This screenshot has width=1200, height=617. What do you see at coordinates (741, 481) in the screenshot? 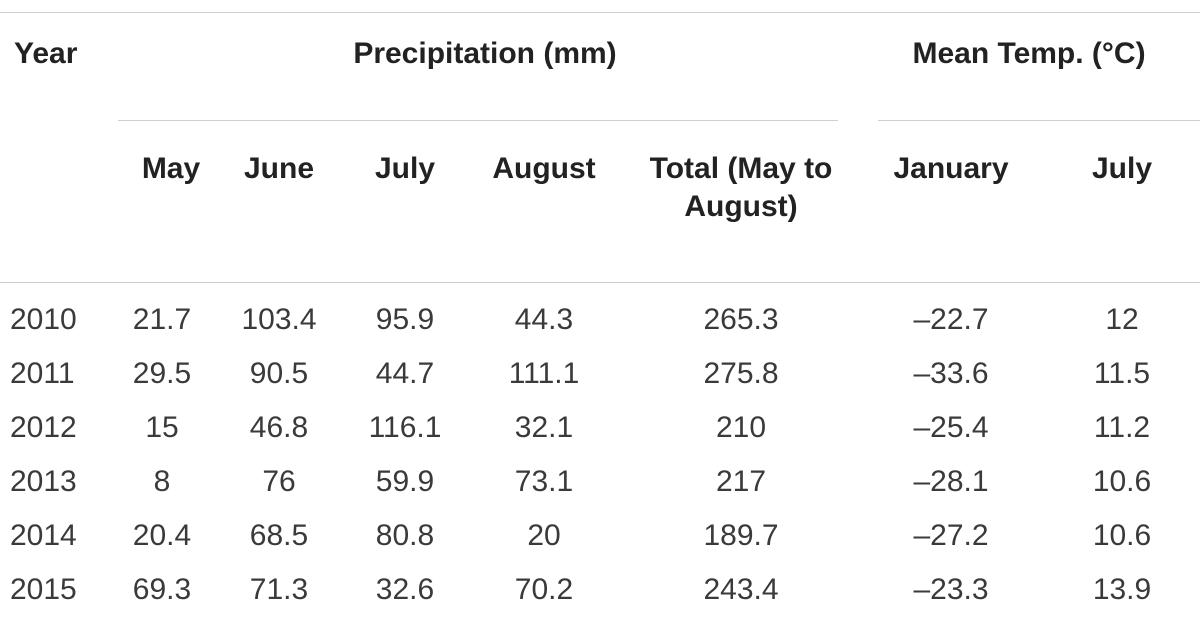
I see `total-cell: 217` at bounding box center [741, 481].